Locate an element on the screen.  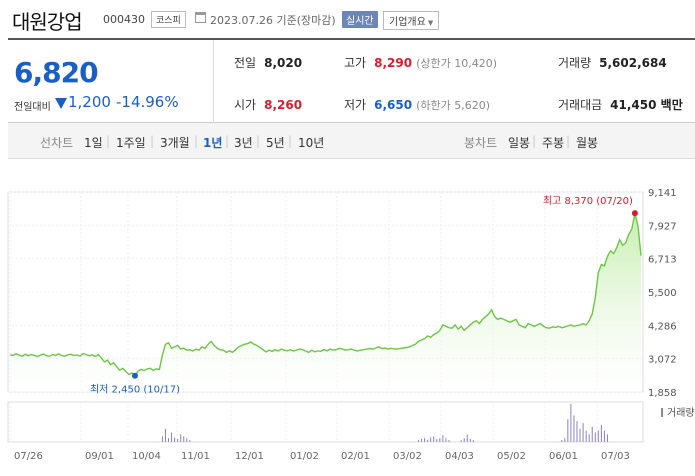
prev-close-label: 전일 is located at coordinates (245, 63).